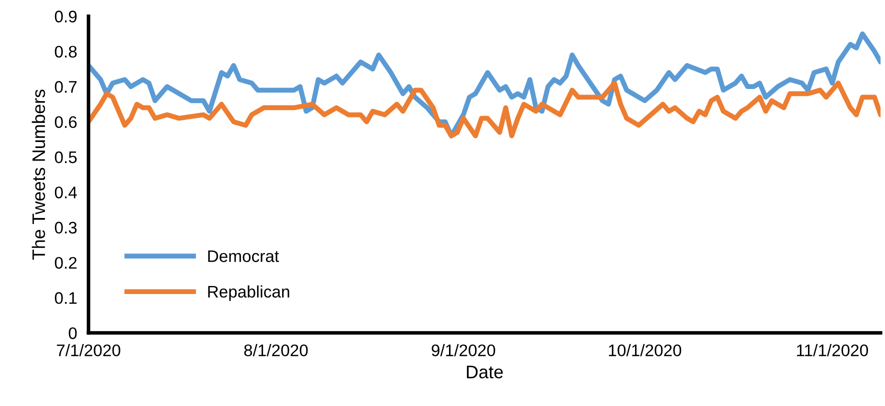 The width and height of the screenshot is (885, 406). I want to click on x-tick-label: 7/1/2020, so click(88, 350).